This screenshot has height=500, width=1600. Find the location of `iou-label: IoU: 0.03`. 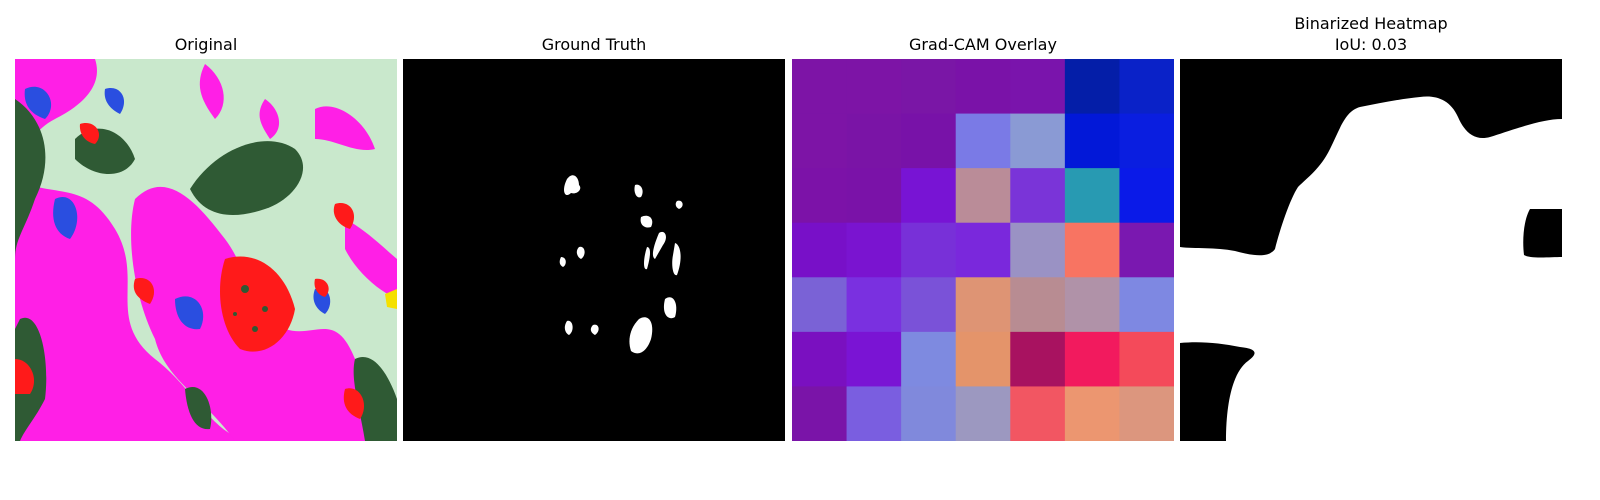

iou-label: IoU: 0.03 is located at coordinates (1371, 44).